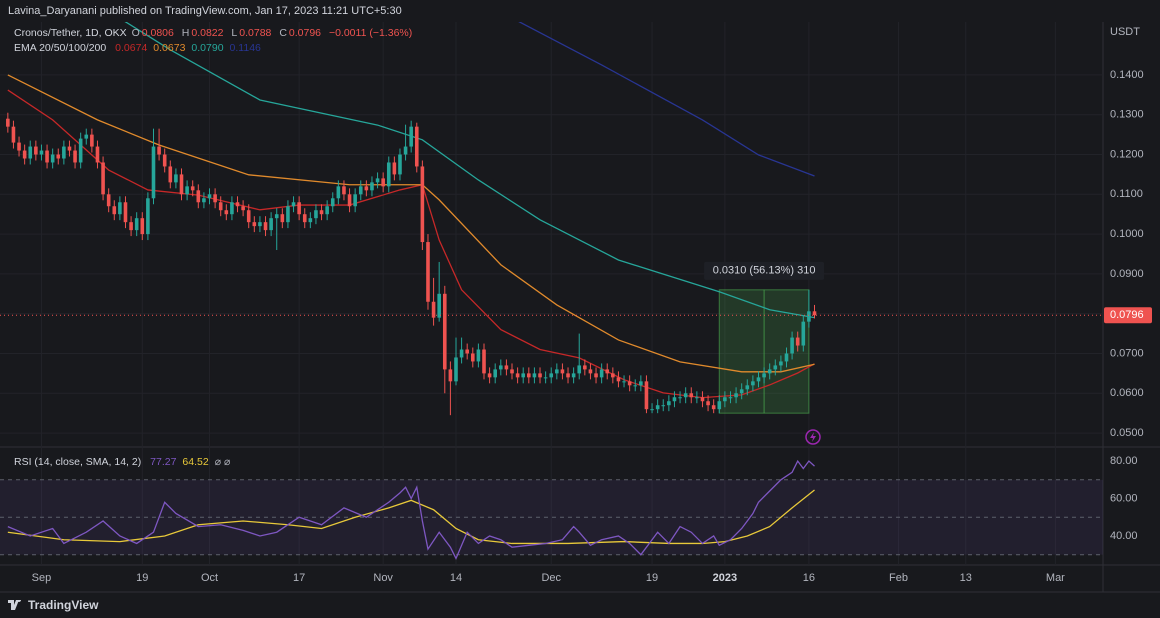  I want to click on measure-label-bg, so click(764, 270).